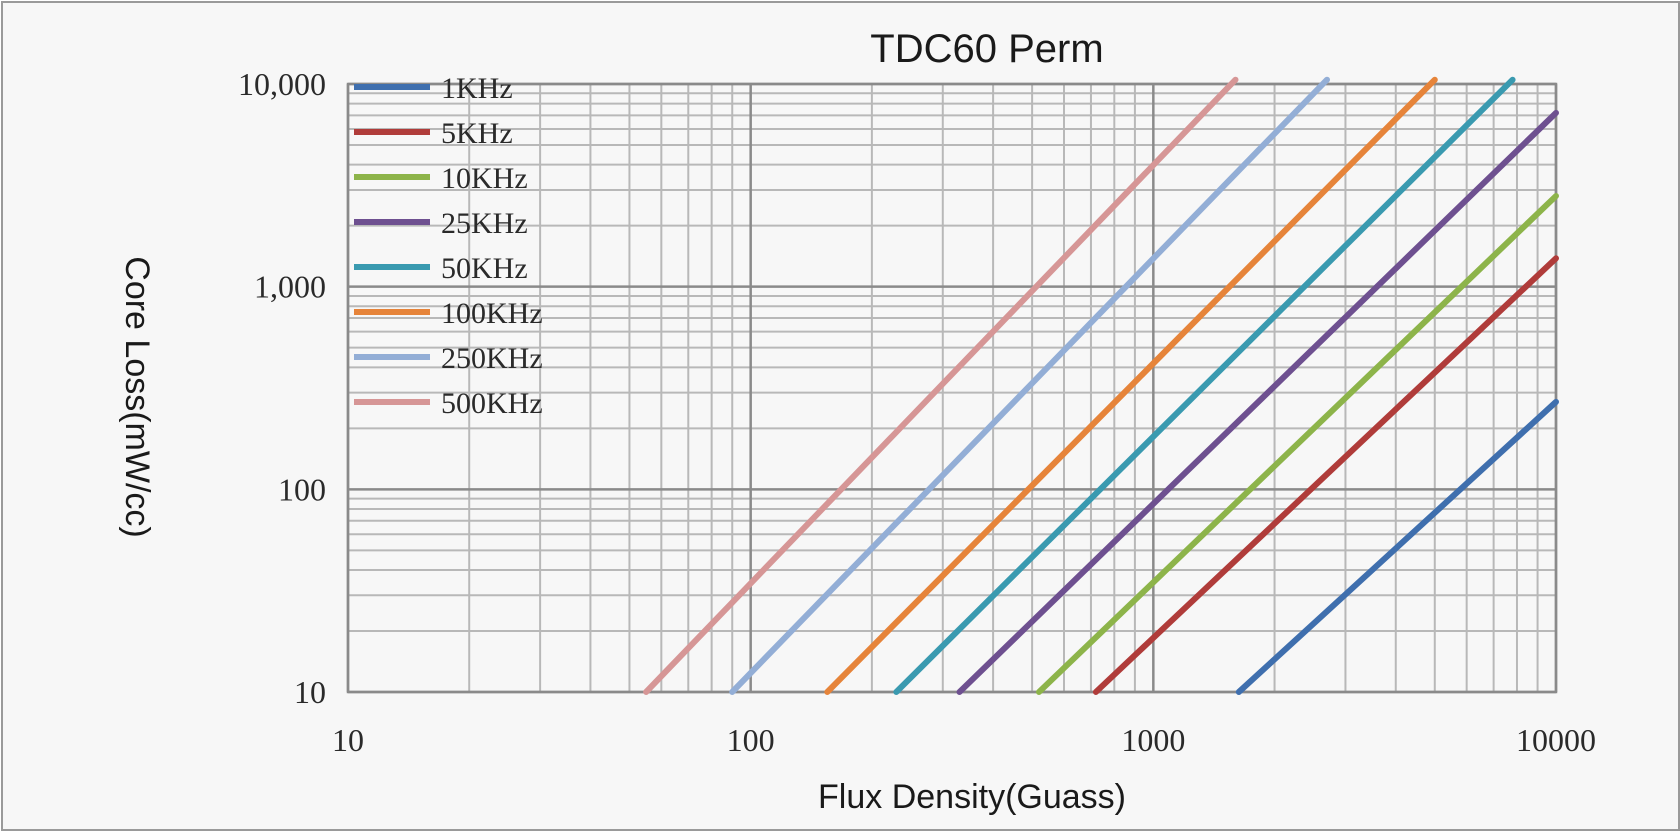 The width and height of the screenshot is (1680, 832). I want to click on x-tick-label: 100, so click(751, 740).